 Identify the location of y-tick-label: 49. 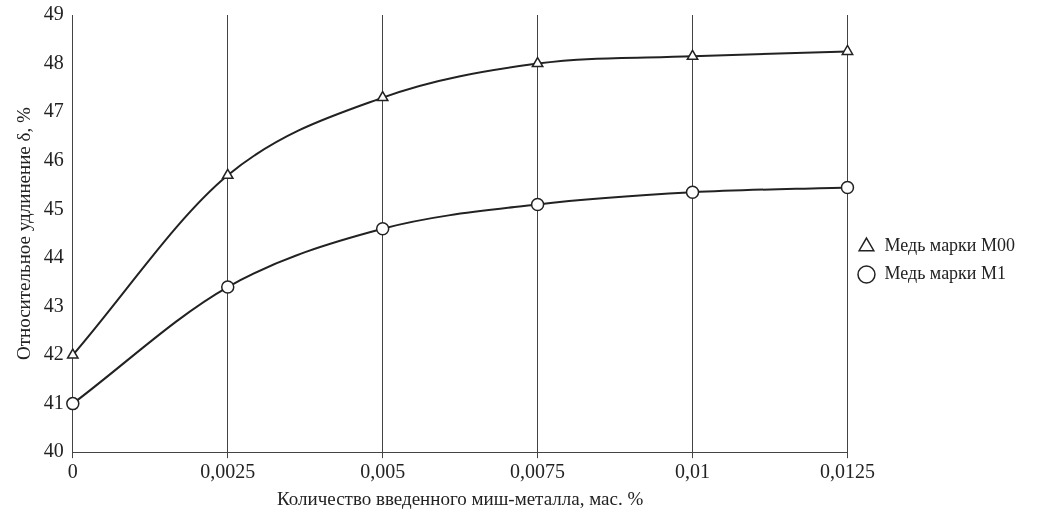
(53, 13).